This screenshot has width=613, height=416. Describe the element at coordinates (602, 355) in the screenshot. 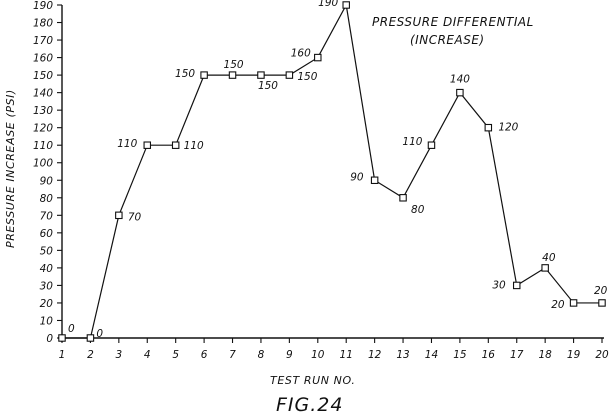

I see `x-tick-label: 20` at that location.